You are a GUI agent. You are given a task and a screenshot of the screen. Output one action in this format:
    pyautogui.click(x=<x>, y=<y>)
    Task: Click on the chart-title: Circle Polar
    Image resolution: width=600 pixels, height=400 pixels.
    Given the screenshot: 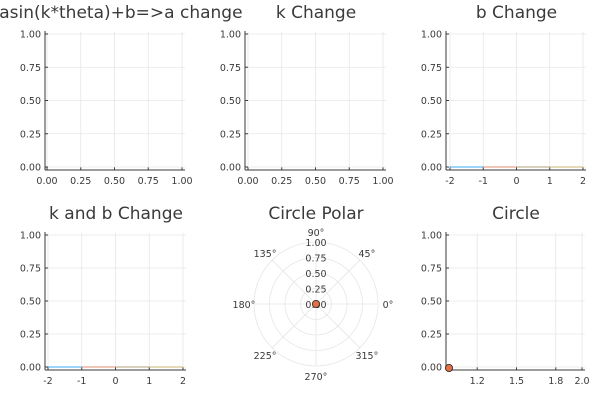 What is the action you would take?
    pyautogui.click(x=315, y=214)
    